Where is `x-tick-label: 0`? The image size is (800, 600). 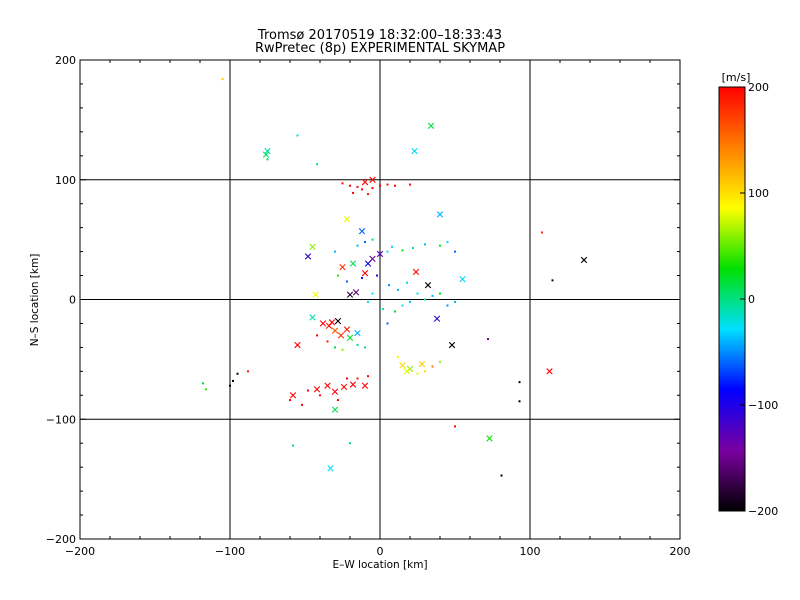
x-tick-label: 0 is located at coordinates (380, 551).